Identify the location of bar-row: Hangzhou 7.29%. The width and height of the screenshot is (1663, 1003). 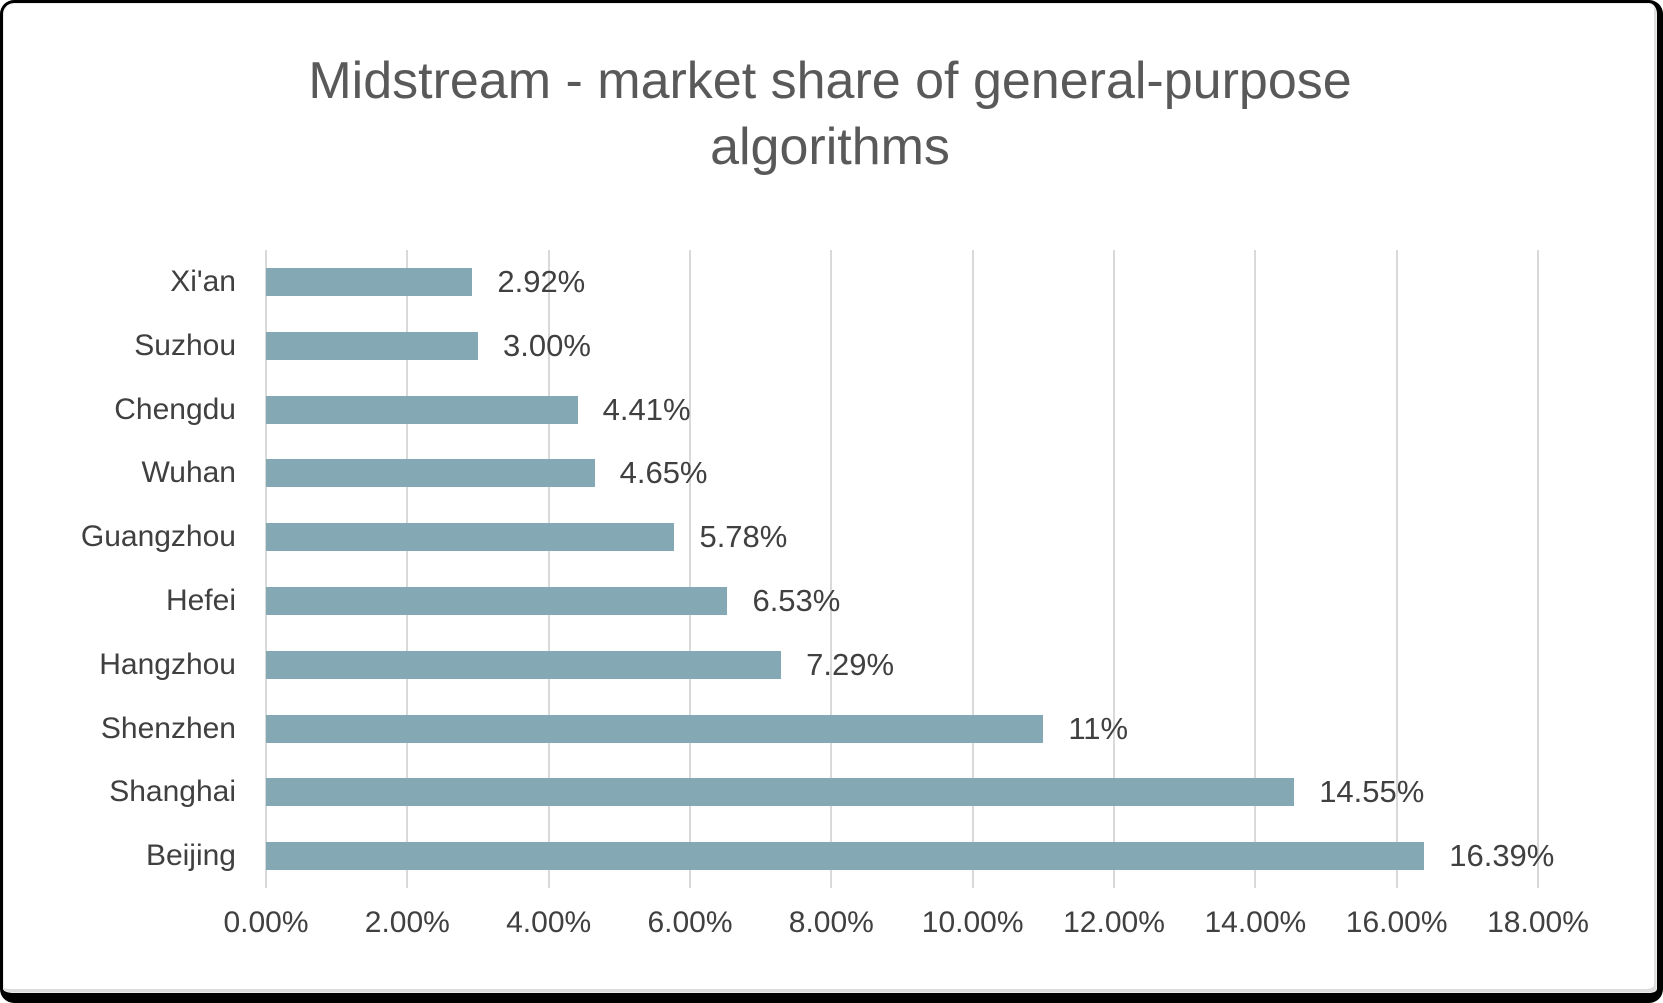
(830, 665).